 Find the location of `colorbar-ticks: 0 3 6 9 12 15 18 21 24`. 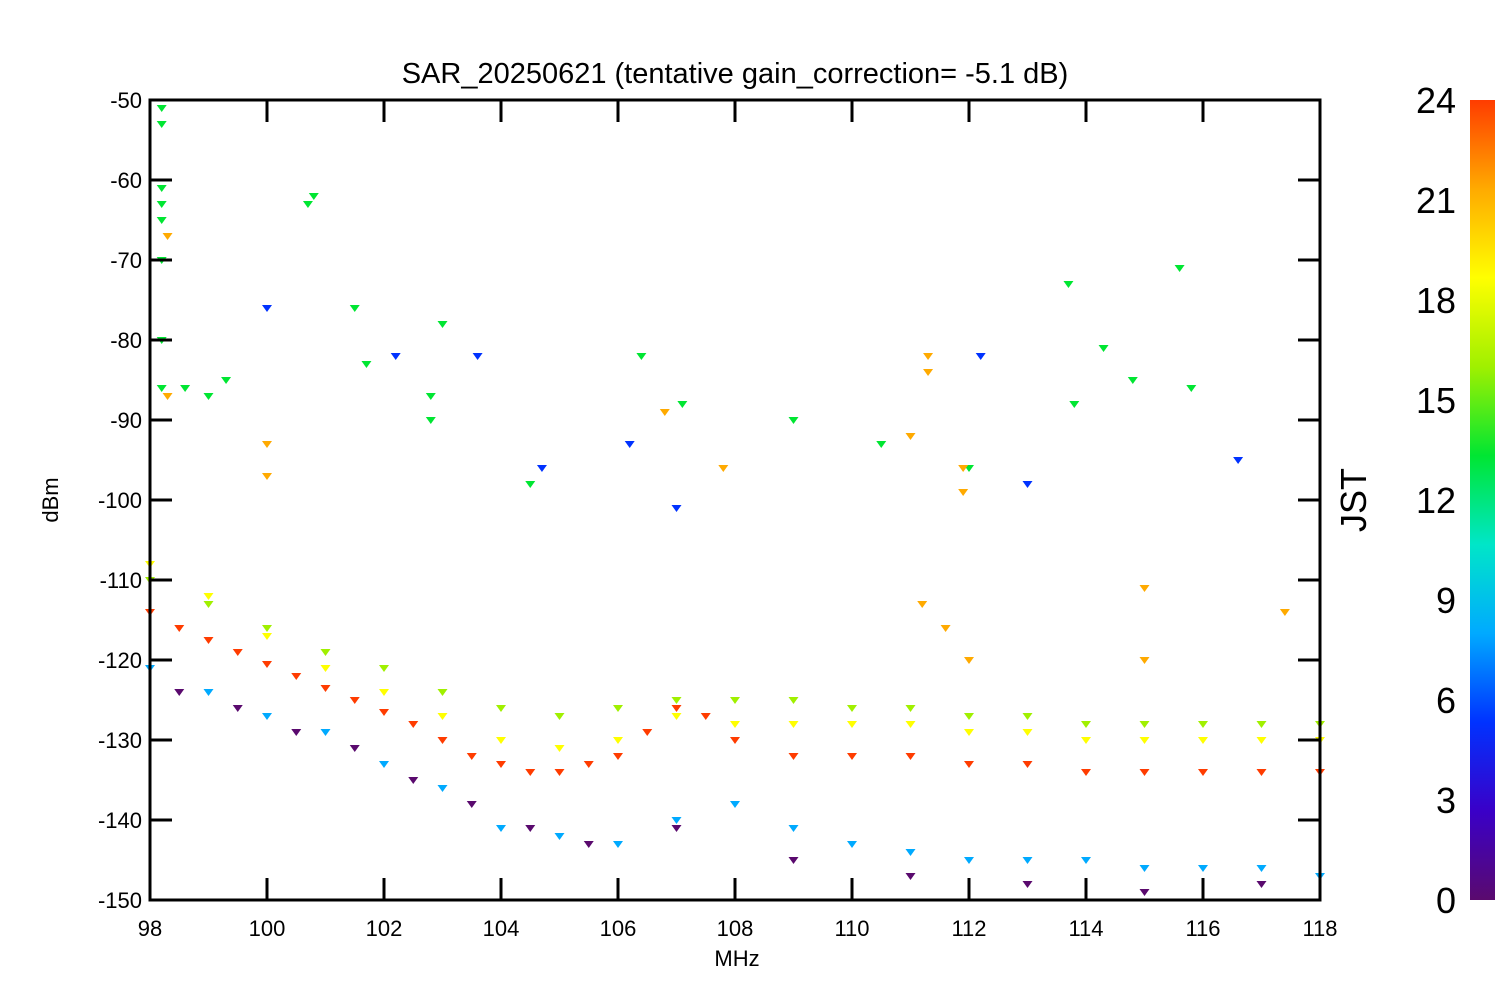

colorbar-ticks: 0 3 6 9 12 15 18 21 24 is located at coordinates (1436, 500).